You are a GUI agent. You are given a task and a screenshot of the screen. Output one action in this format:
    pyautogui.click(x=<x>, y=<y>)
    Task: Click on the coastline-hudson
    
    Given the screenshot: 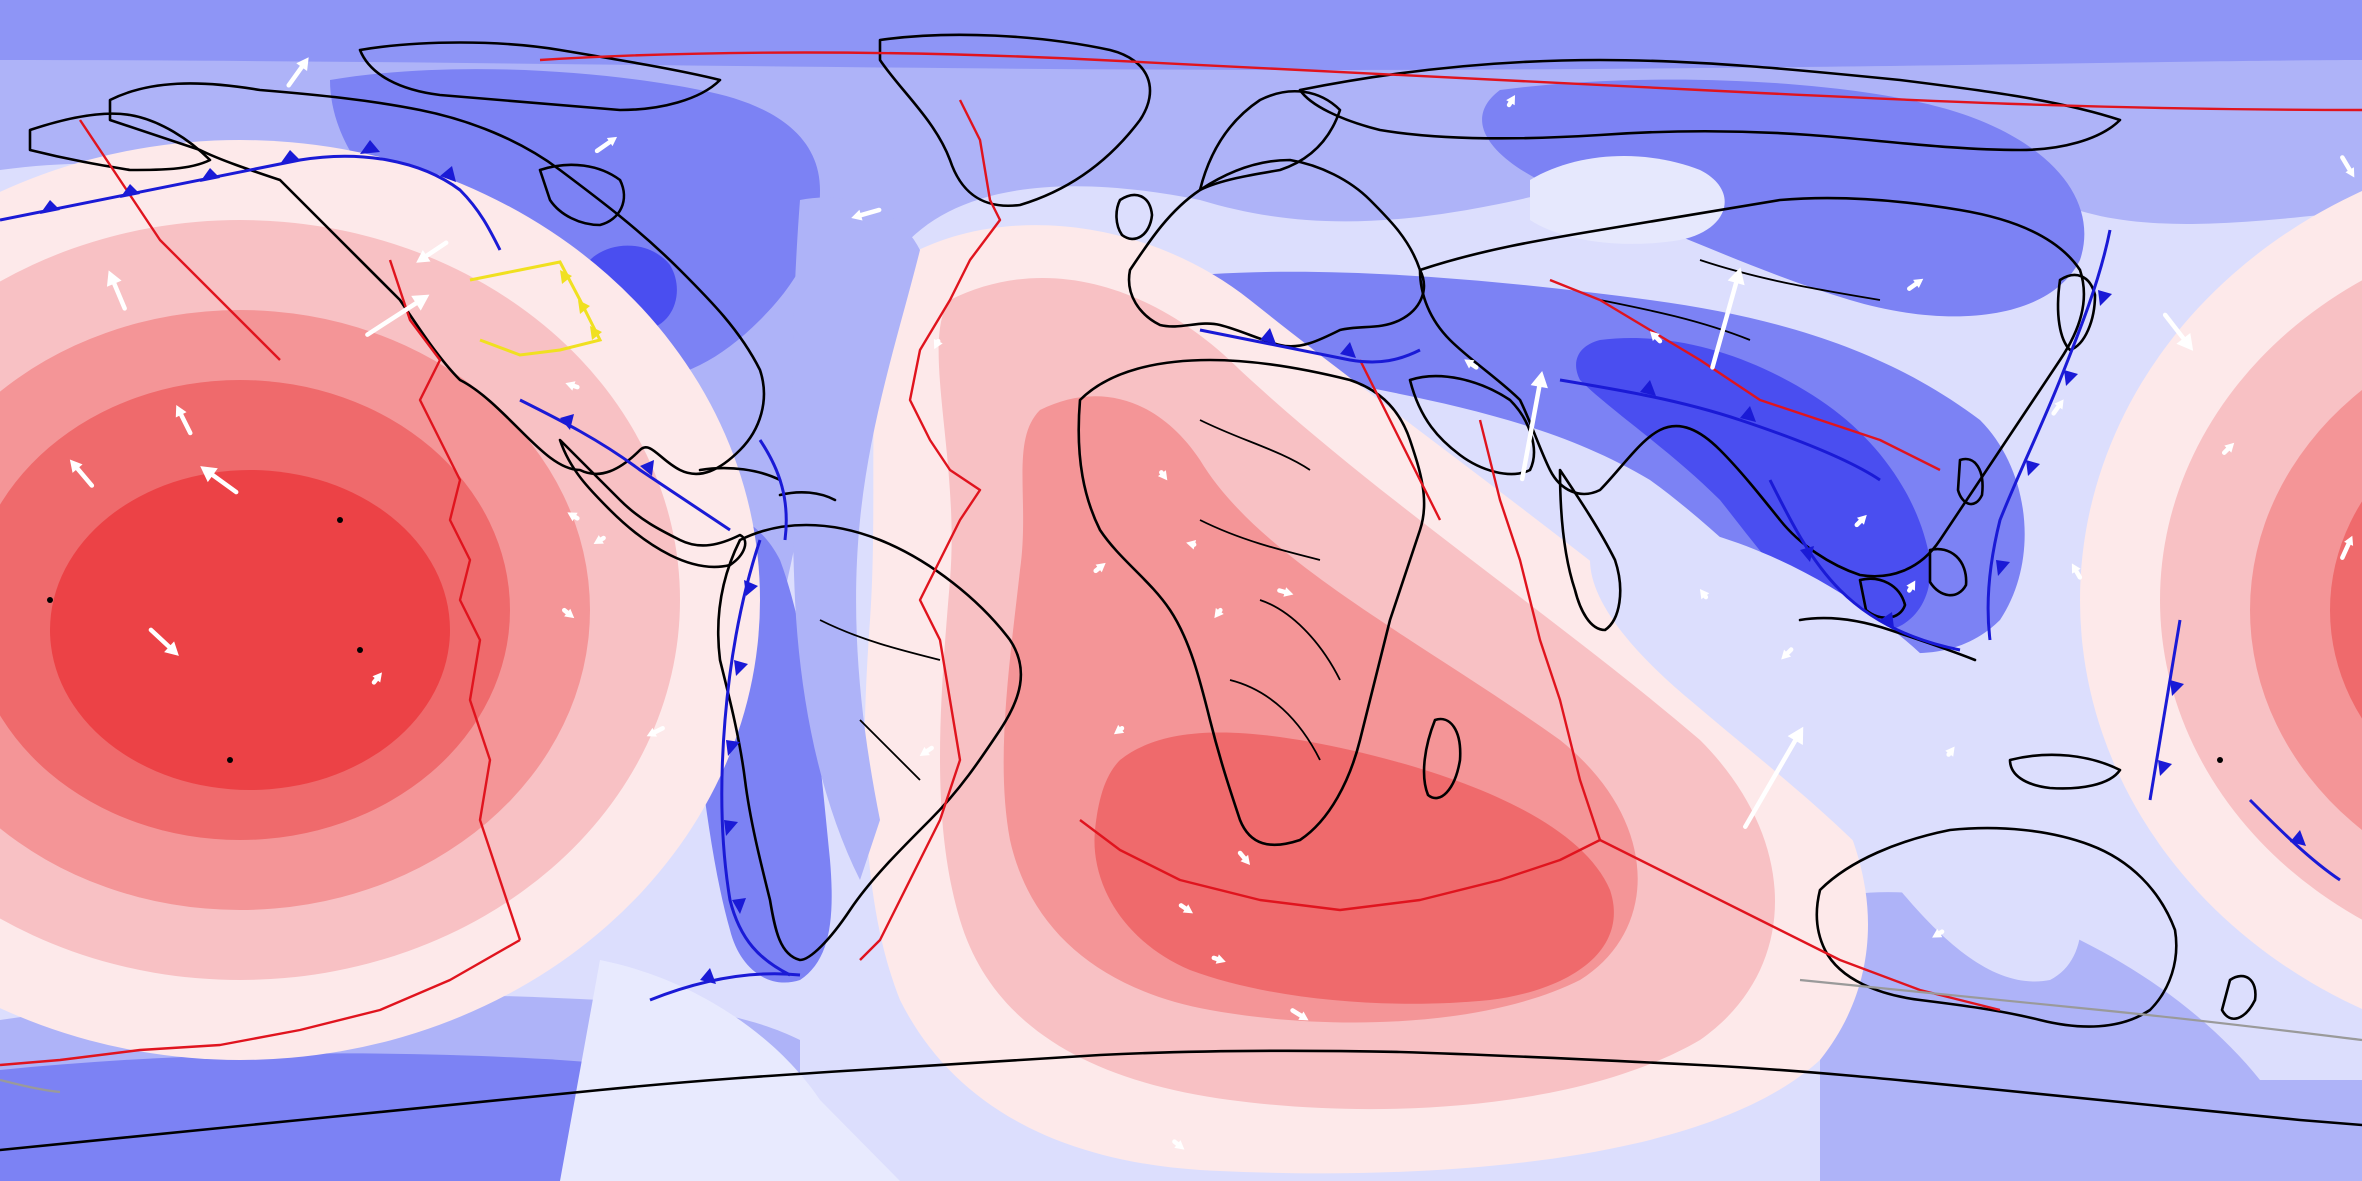 What is the action you would take?
    pyautogui.click(x=582, y=195)
    